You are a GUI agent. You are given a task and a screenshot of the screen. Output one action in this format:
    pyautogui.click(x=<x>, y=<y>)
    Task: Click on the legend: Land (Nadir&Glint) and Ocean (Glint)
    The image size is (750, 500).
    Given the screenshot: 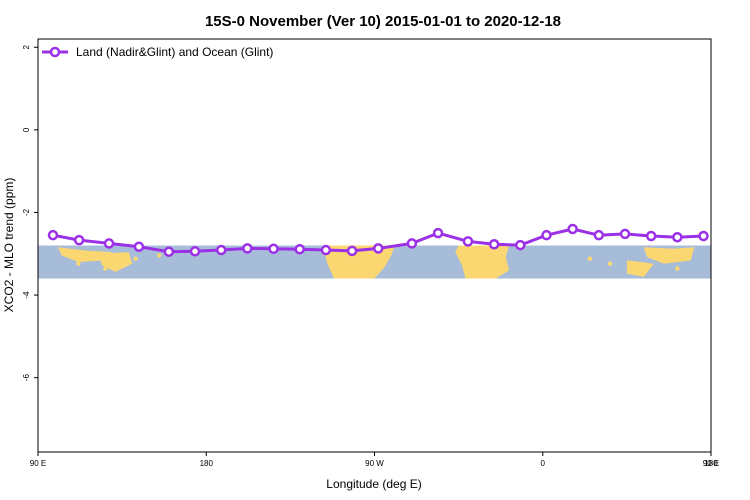 What is the action you would take?
    pyautogui.click(x=157, y=52)
    